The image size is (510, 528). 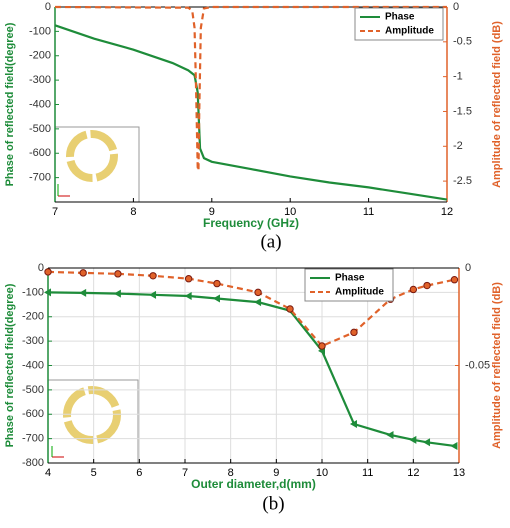 I want to click on y2-tick-label: -2.5, so click(x=462, y=181).